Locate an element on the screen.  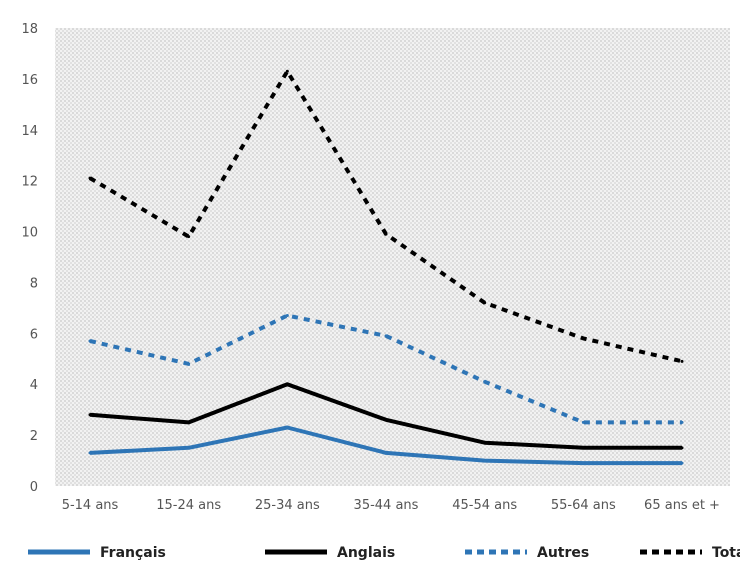
x-tick-label: 5-14 ans is located at coordinates (90, 505).